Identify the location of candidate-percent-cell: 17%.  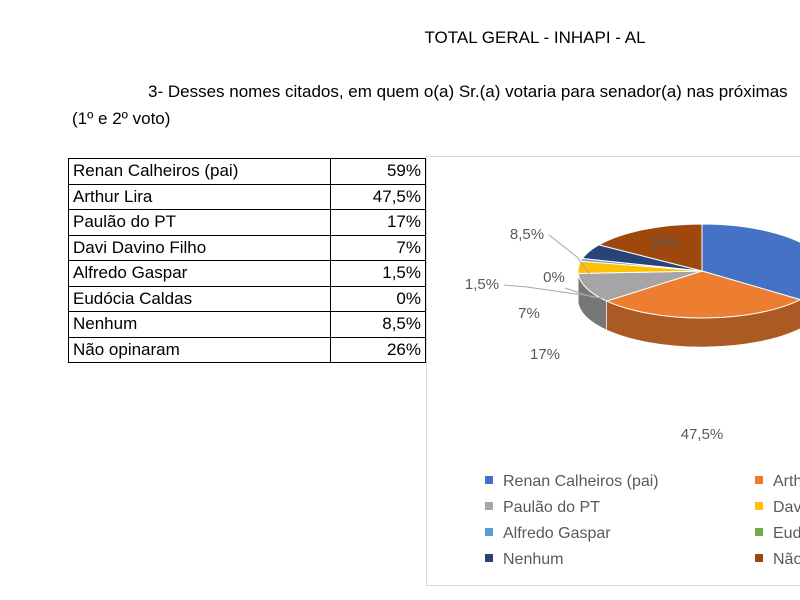
(378, 222).